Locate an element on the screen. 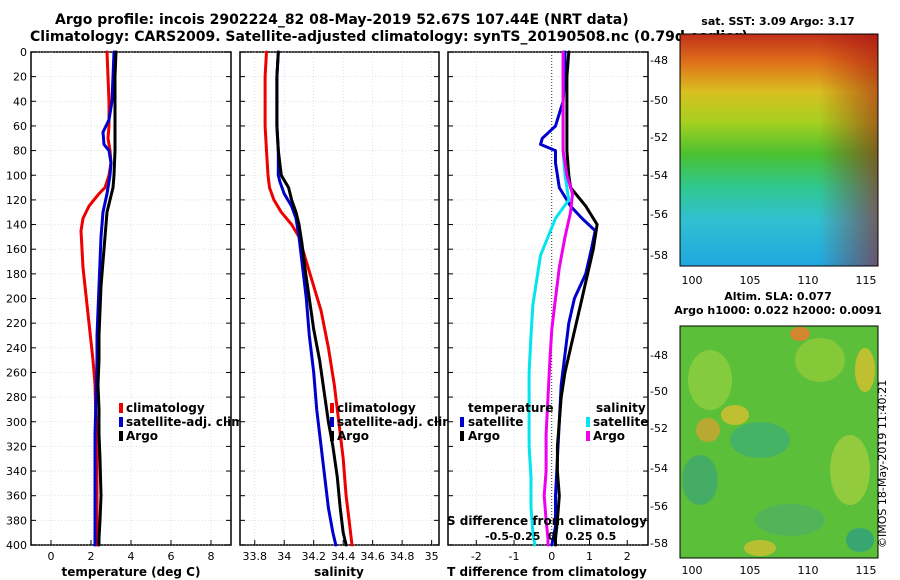 The height and width of the screenshot is (580, 900). difference-legend-salinity: salinity satellite Argo is located at coordinates (617, 422).